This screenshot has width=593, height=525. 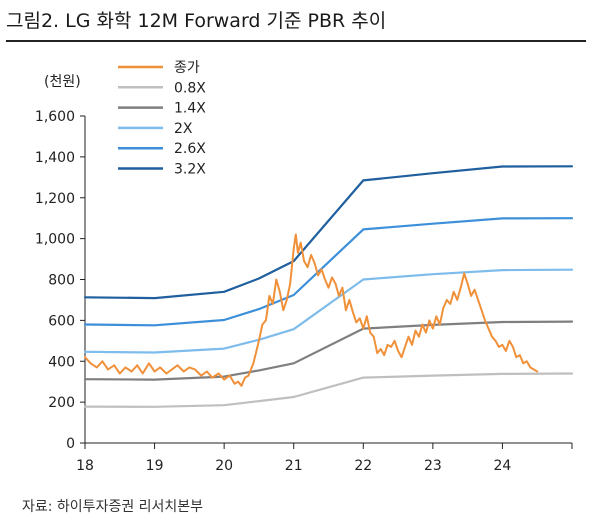 I want to click on chart-title: 그림2. LG 화학 12M Forward 기준 PBR 추이, so click(x=196, y=21).